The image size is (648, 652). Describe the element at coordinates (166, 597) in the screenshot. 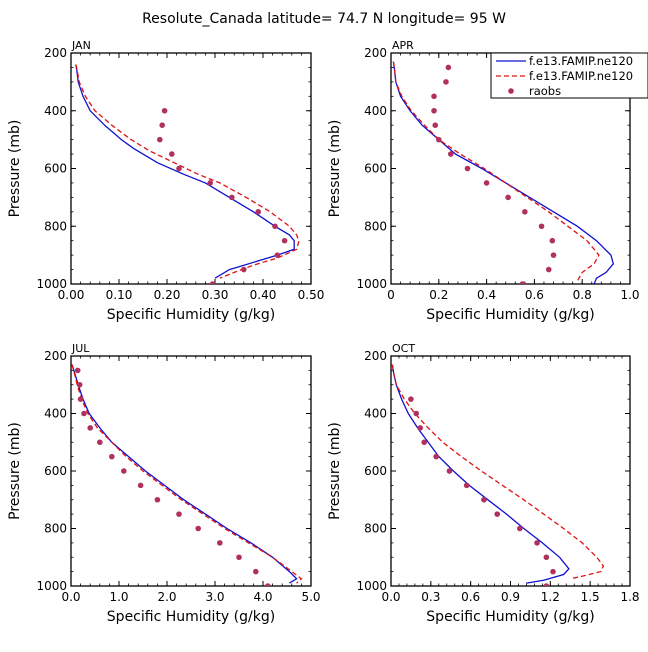

I see `x-tick-label: 2.0` at that location.